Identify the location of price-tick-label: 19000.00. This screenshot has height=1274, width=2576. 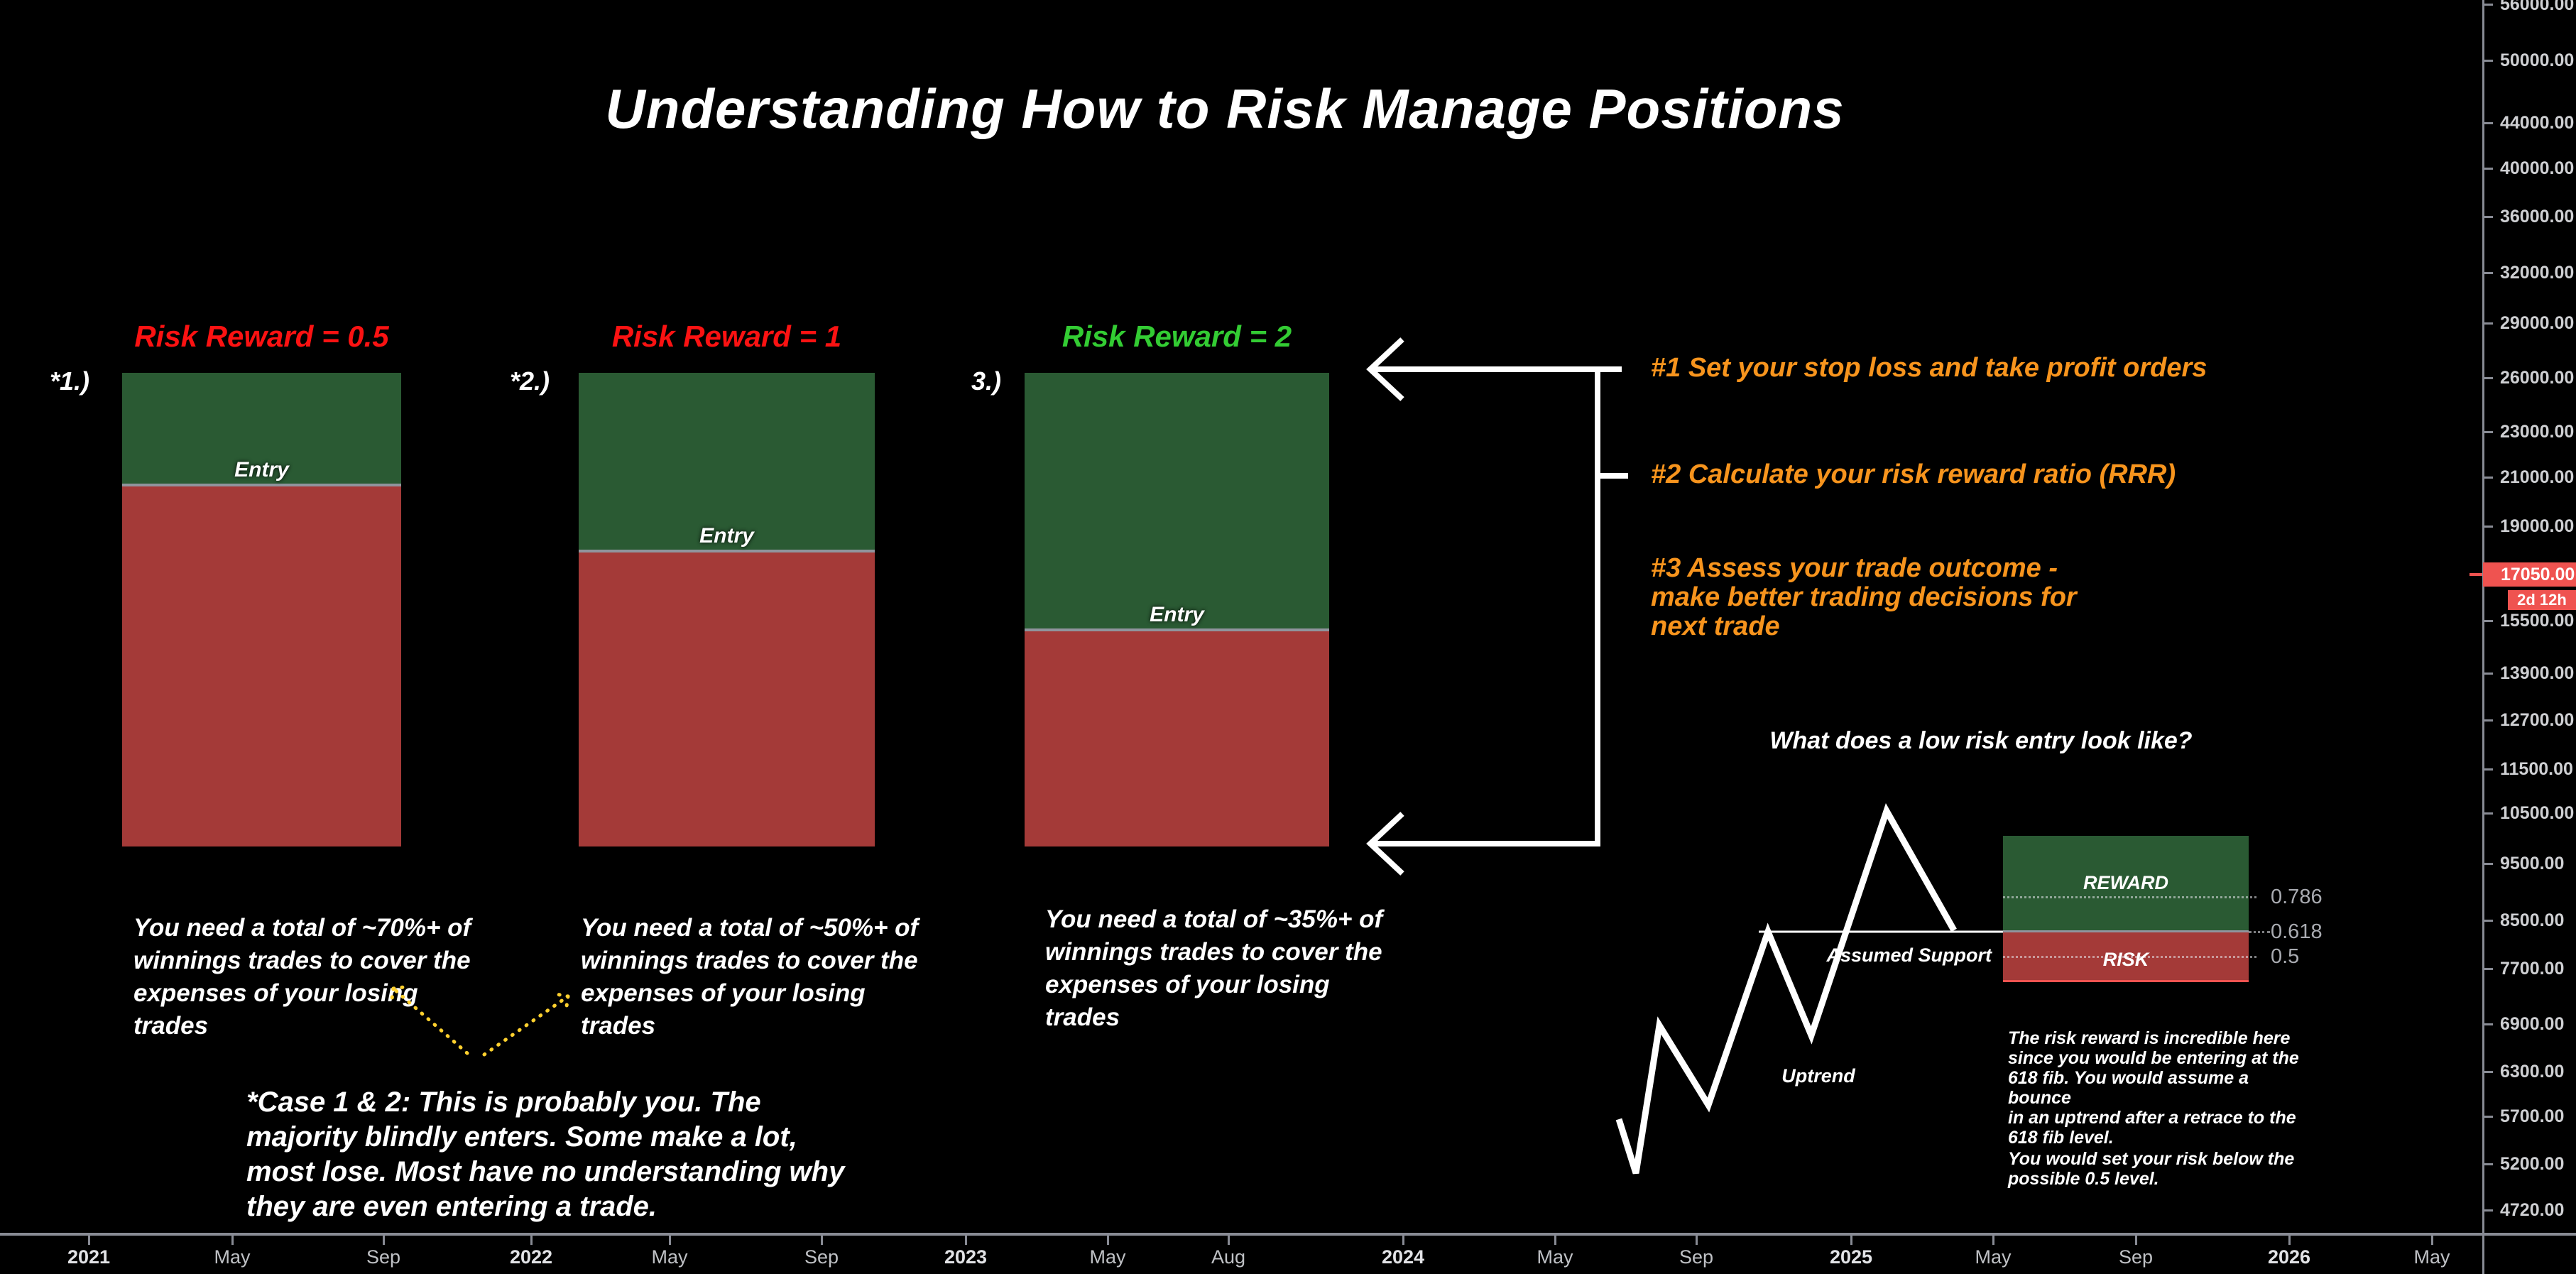
(2537, 526).